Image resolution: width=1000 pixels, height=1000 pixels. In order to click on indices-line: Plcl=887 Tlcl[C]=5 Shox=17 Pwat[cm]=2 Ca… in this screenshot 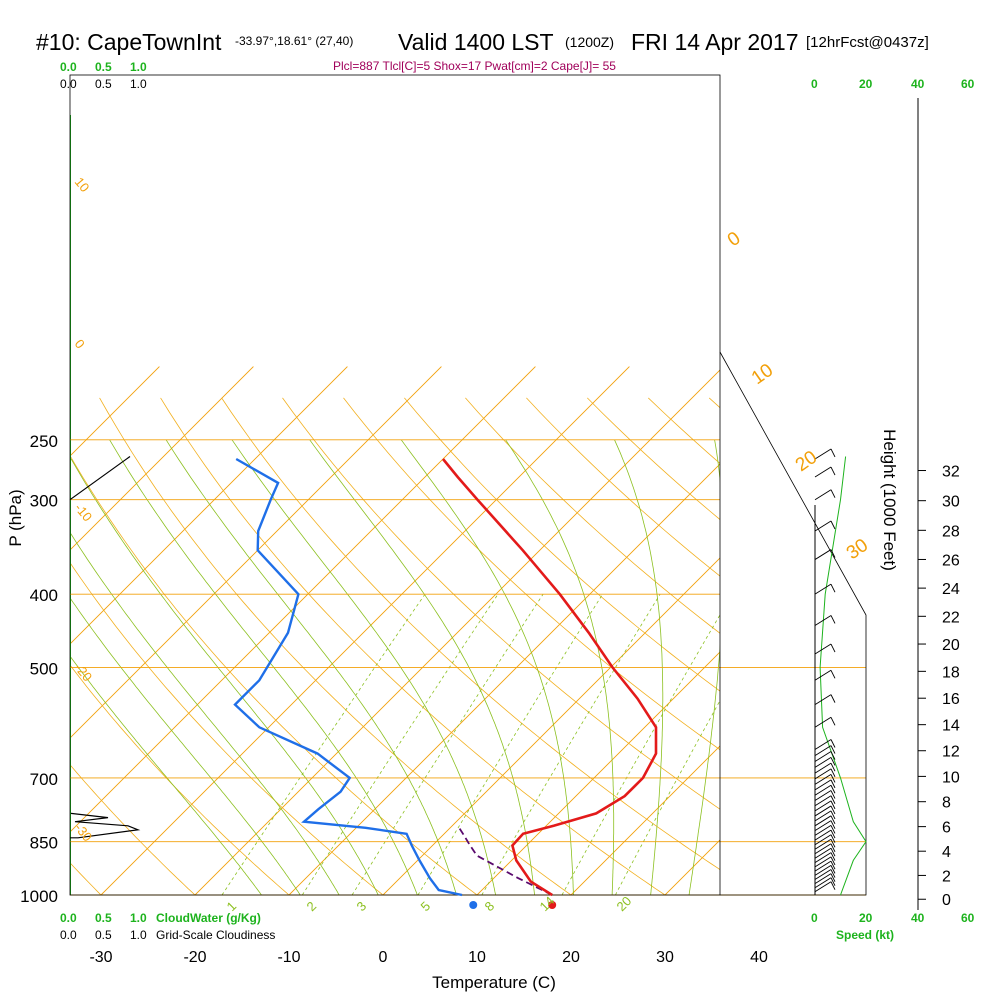, I will do `click(474, 66)`.